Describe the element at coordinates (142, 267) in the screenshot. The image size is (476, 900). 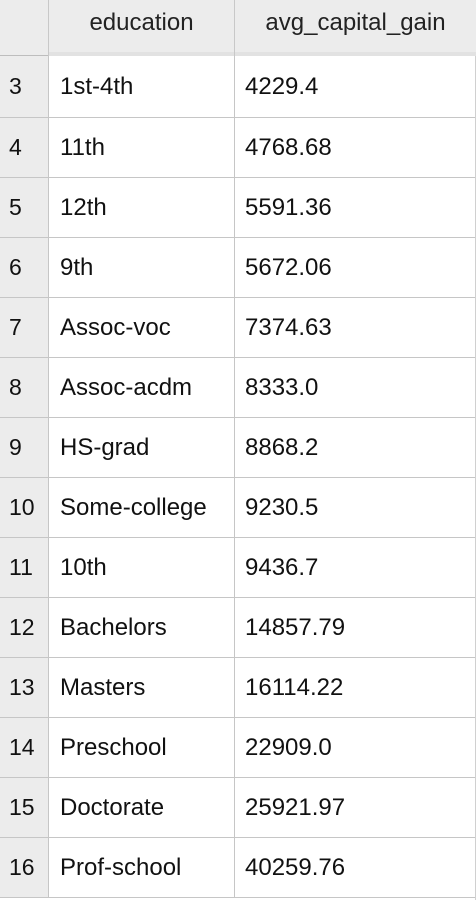
I see `education-cell: 9th` at that location.